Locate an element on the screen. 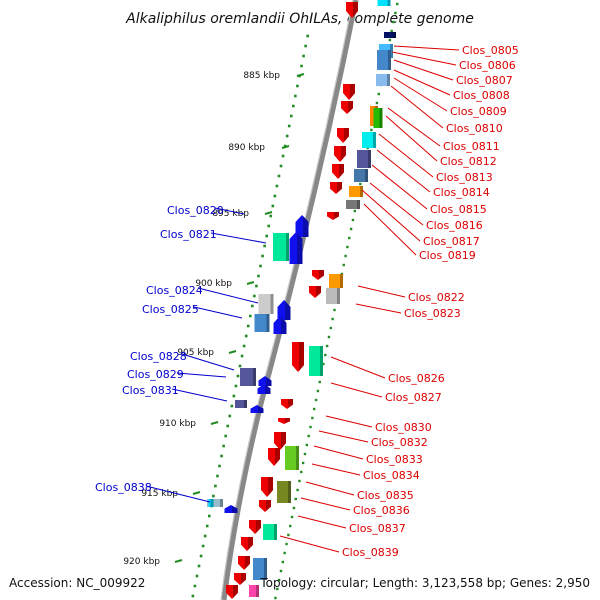  reverse-gene-arrow-4-shade is located at coordinates (343, 153).